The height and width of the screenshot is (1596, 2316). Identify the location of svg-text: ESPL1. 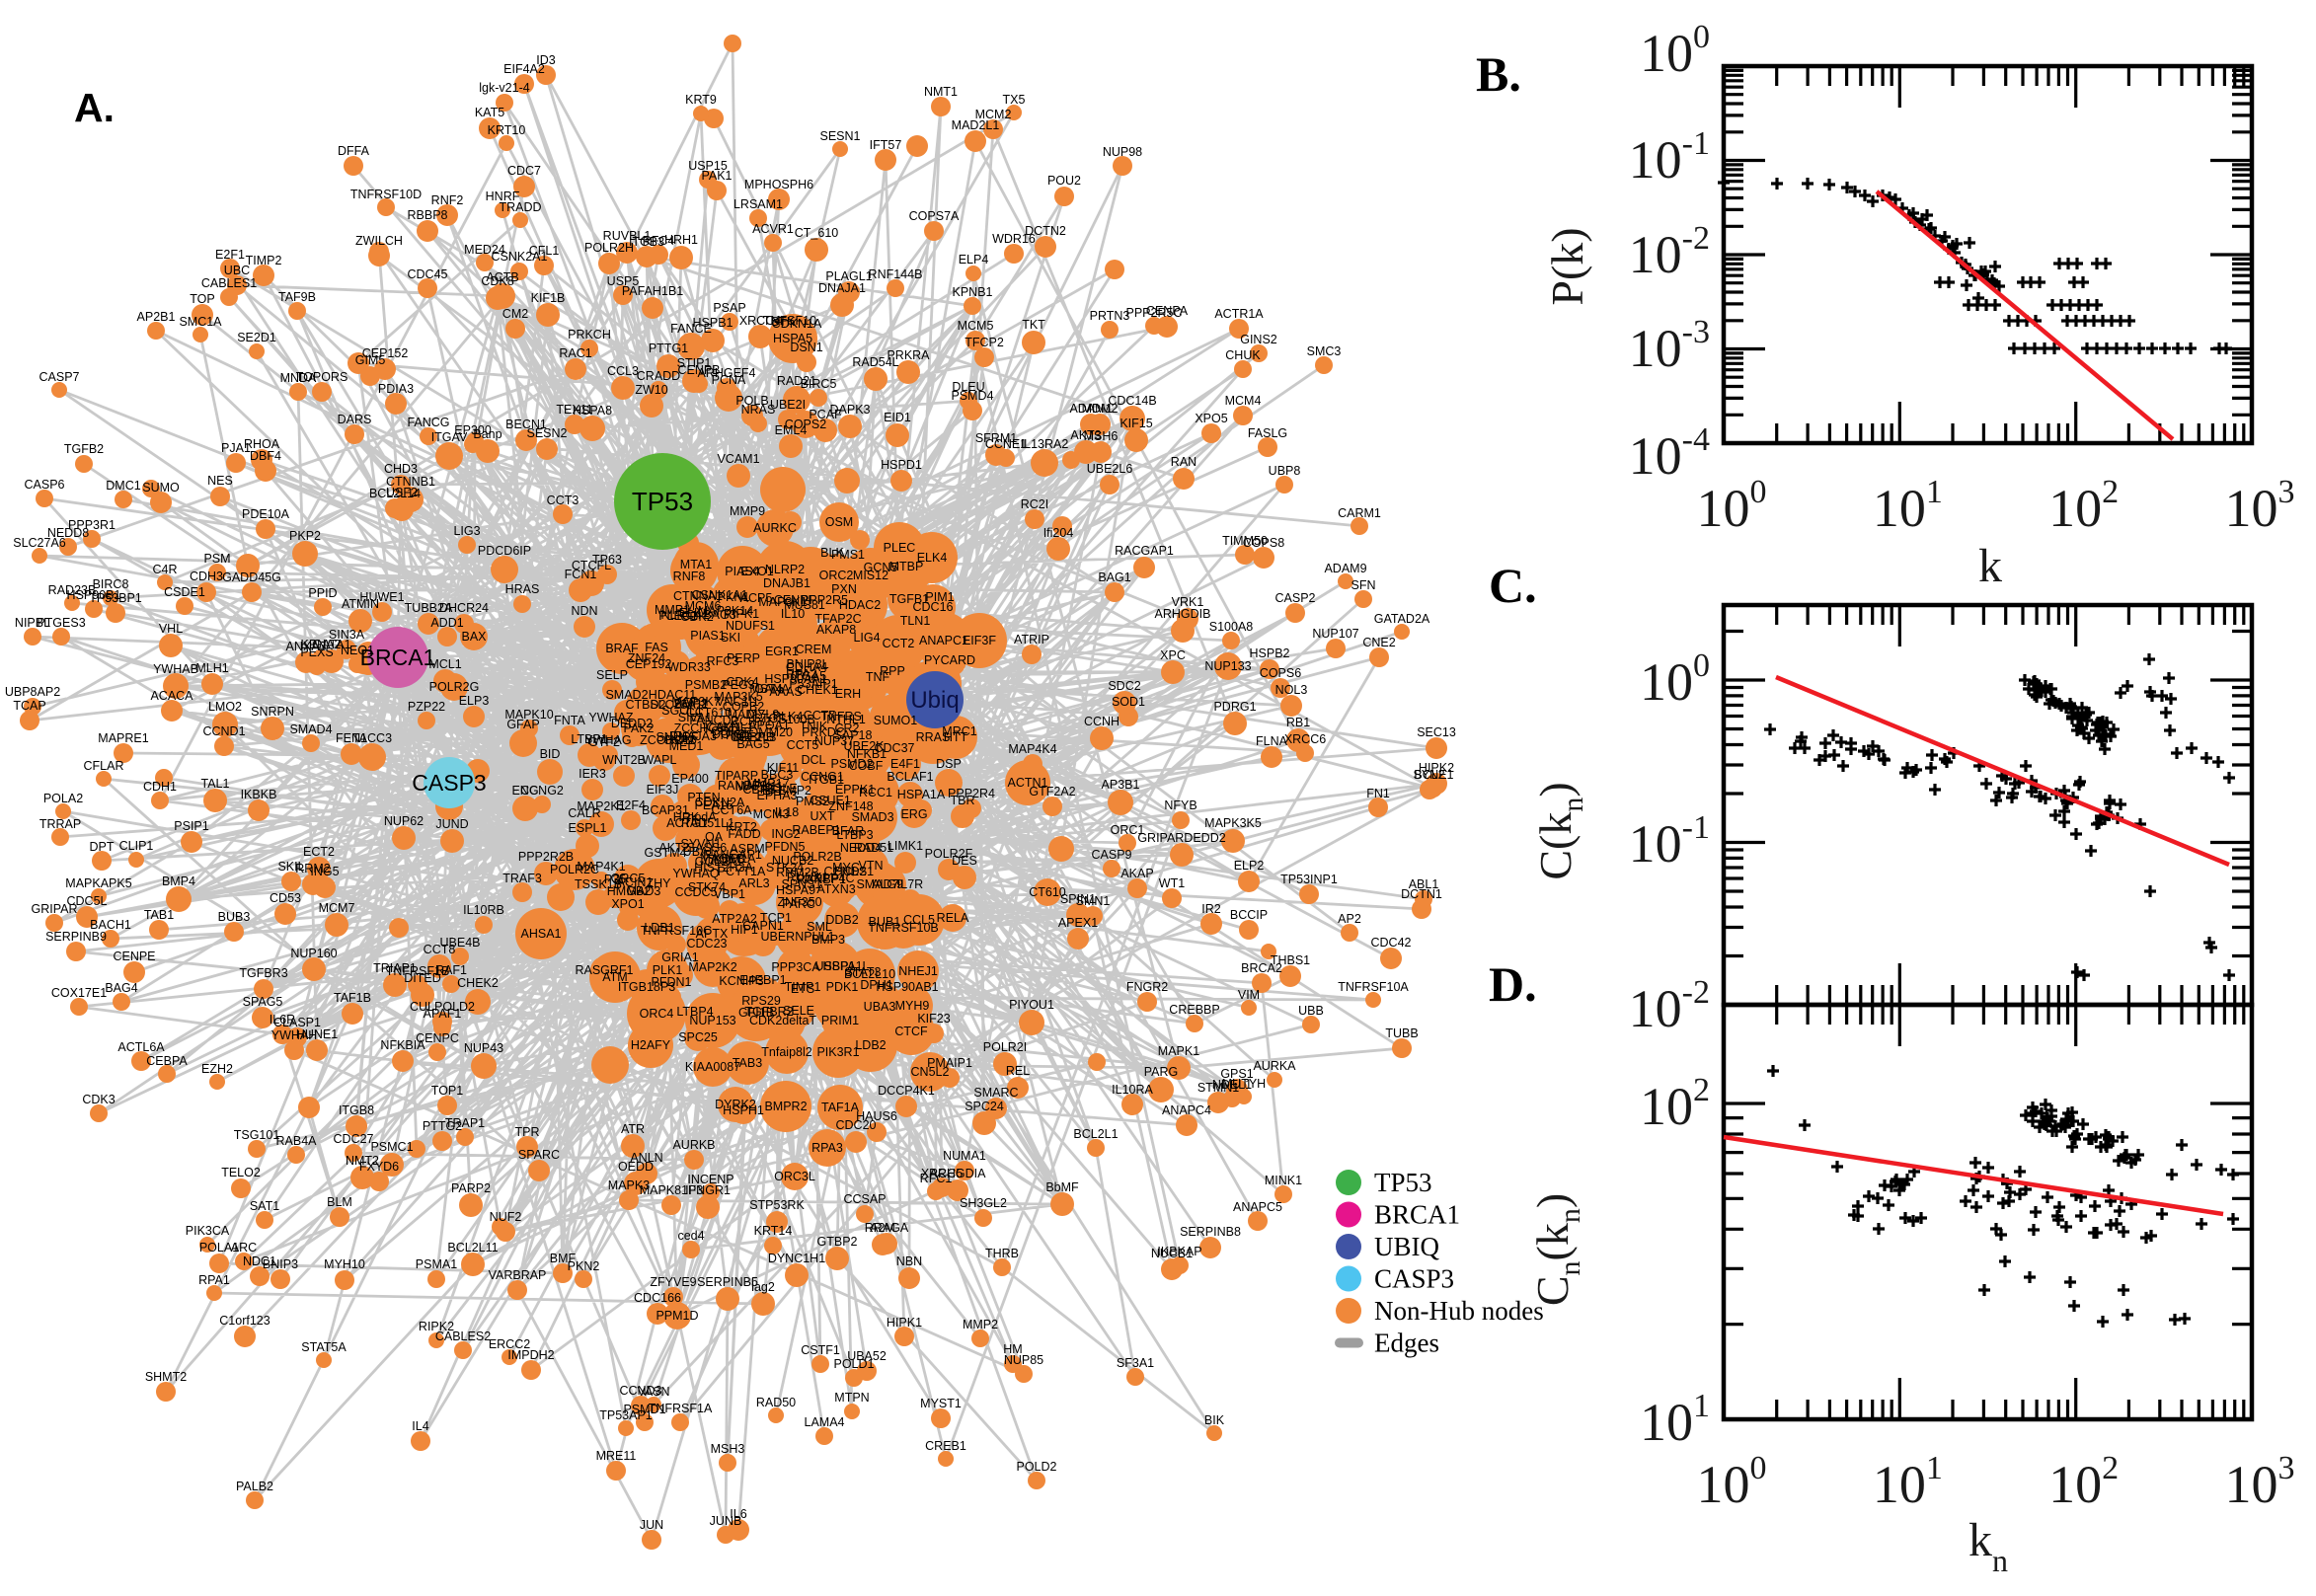
(588, 828).